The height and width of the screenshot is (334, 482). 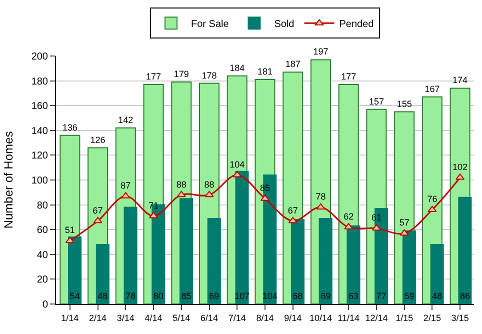 What do you see at coordinates (125, 317) in the screenshot?
I see `x-tick-label: 3/14` at bounding box center [125, 317].